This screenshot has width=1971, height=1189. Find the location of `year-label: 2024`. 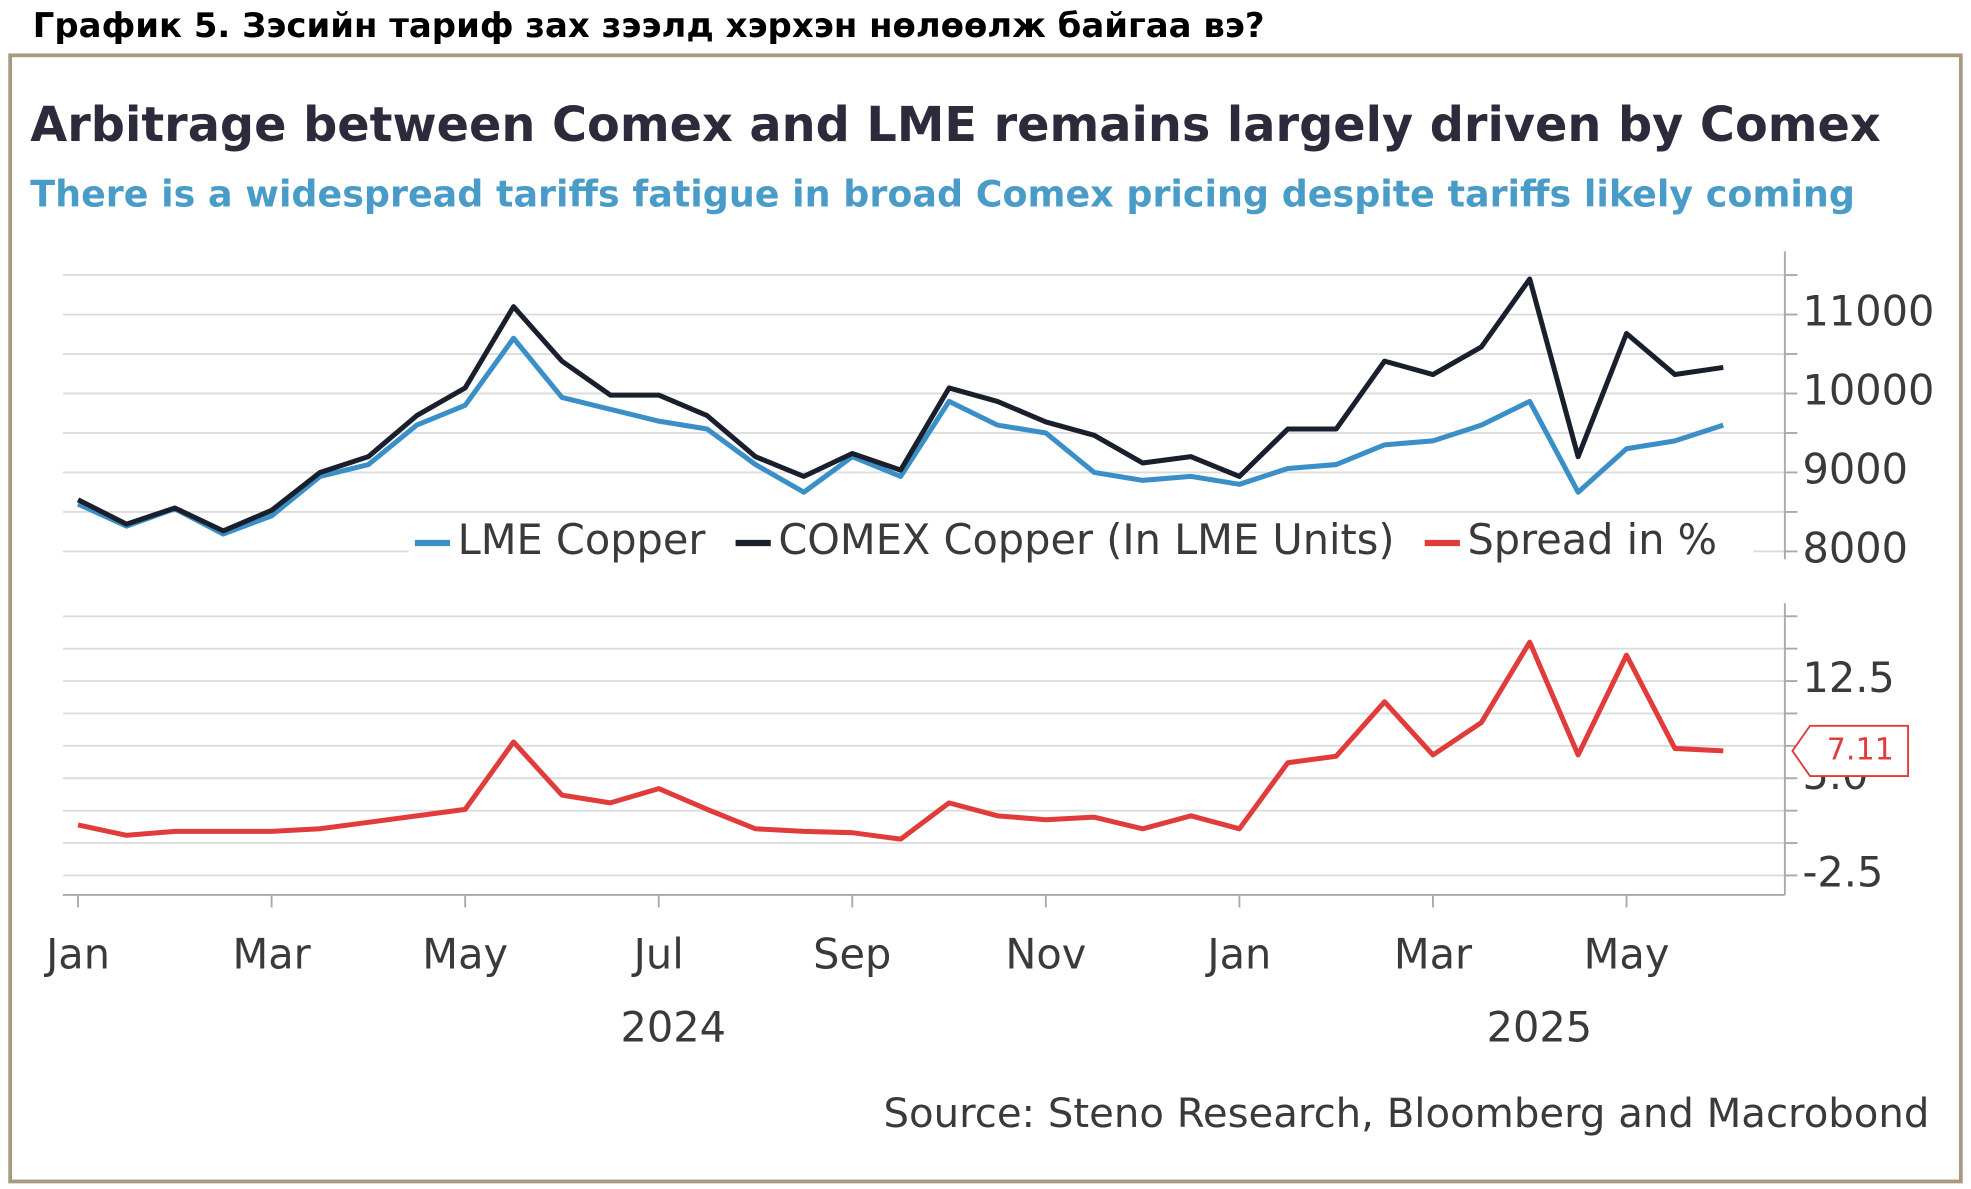

year-label: 2024 is located at coordinates (673, 1028).